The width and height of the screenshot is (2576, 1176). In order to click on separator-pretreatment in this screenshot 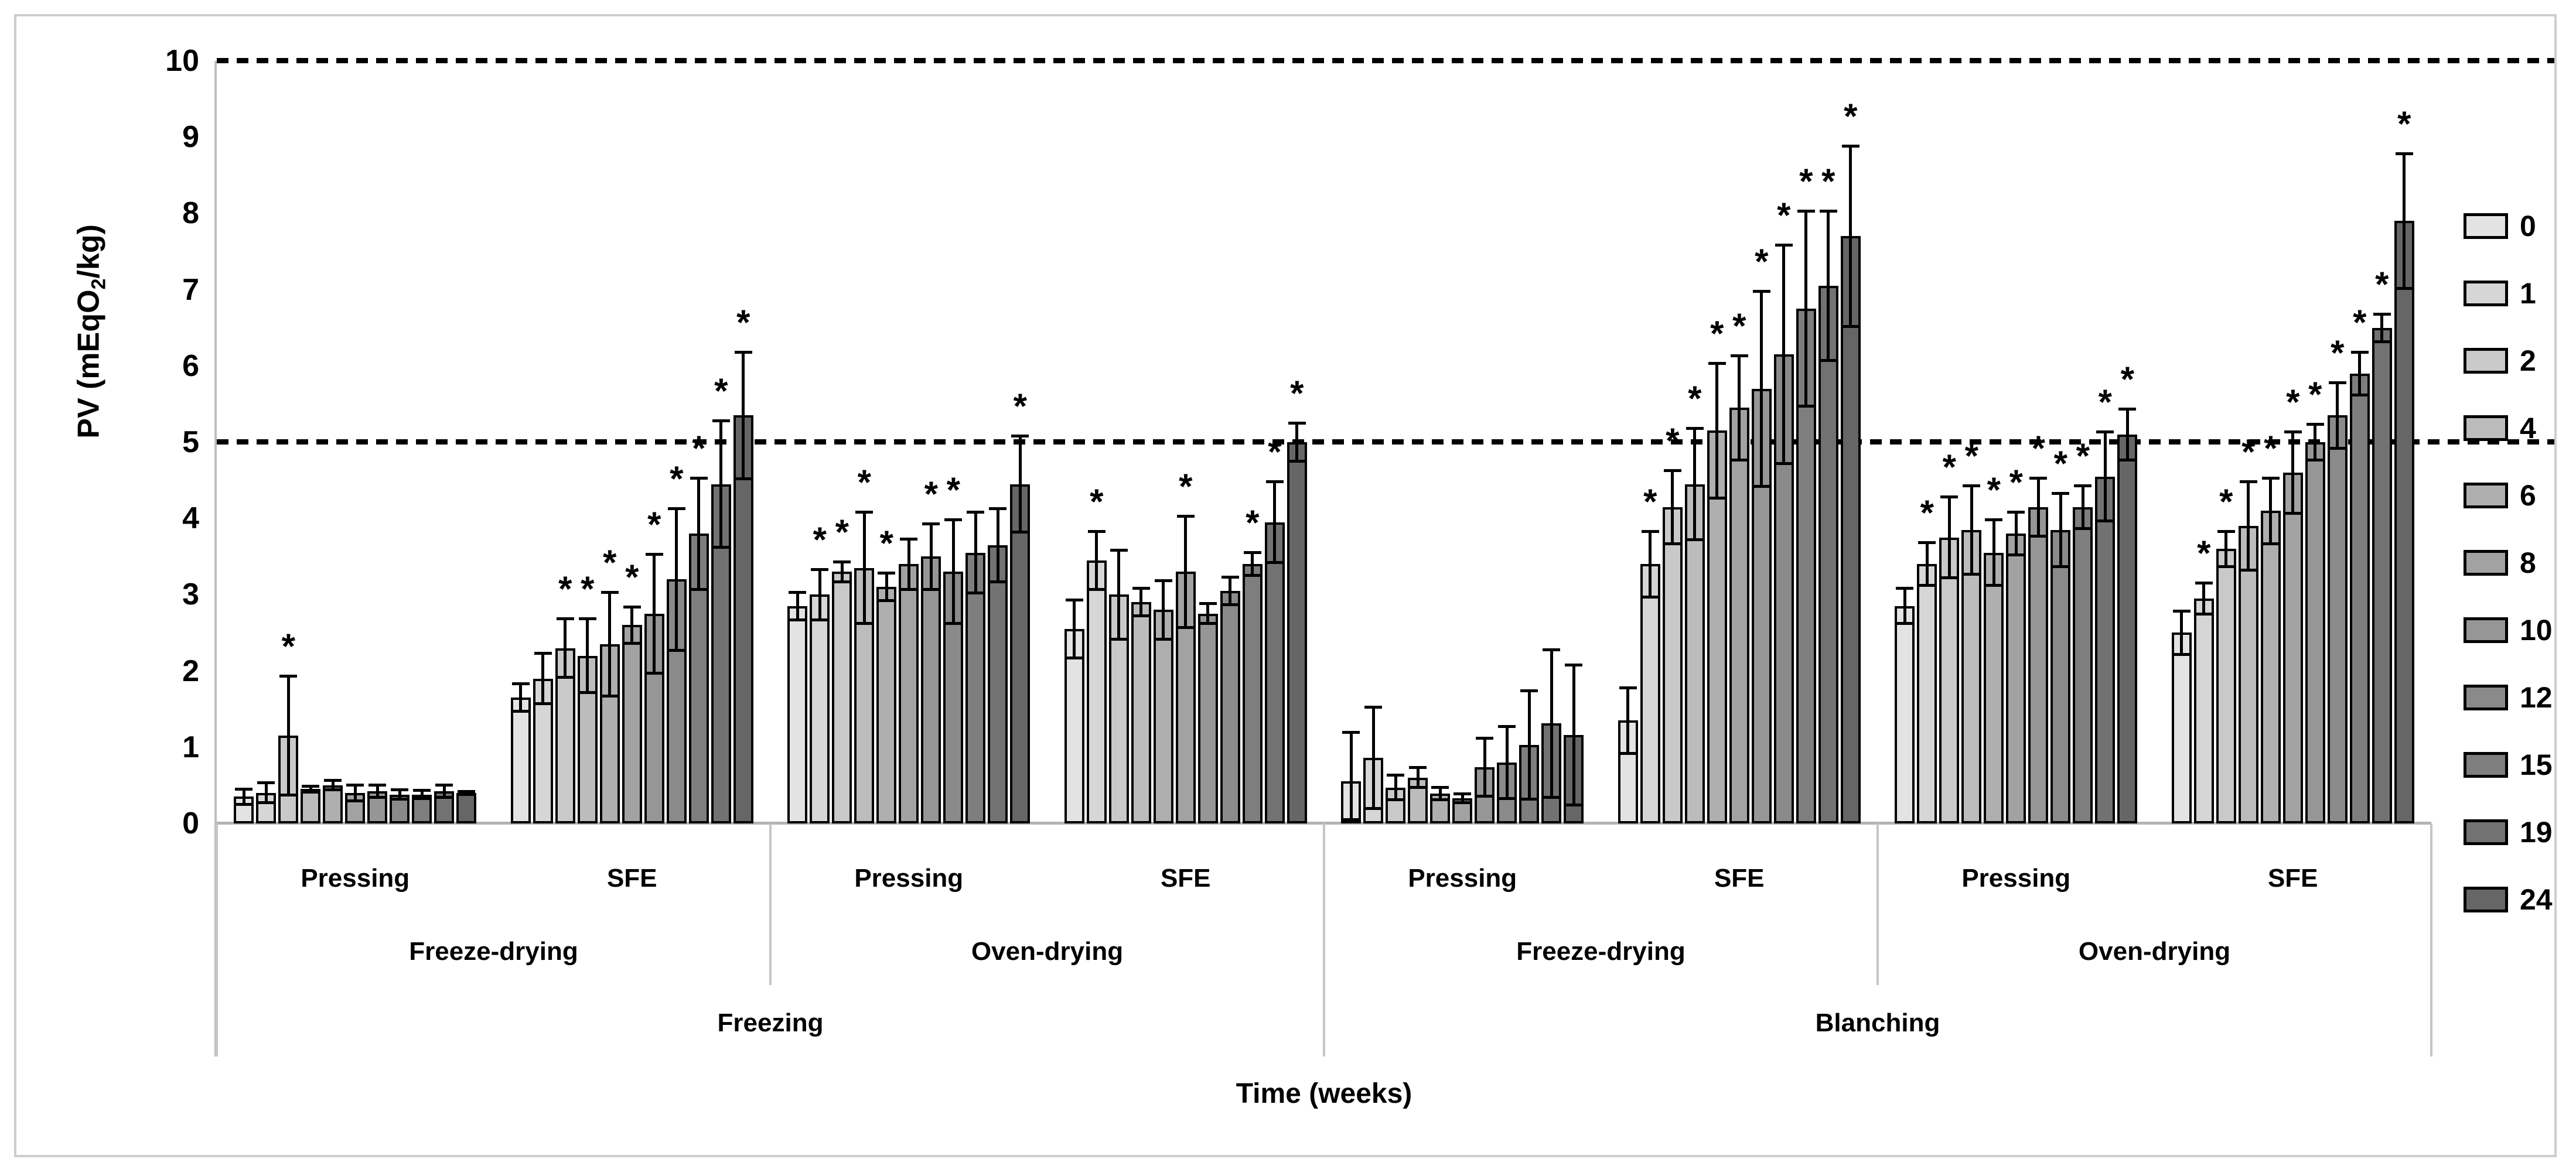, I will do `click(1324, 940)`.